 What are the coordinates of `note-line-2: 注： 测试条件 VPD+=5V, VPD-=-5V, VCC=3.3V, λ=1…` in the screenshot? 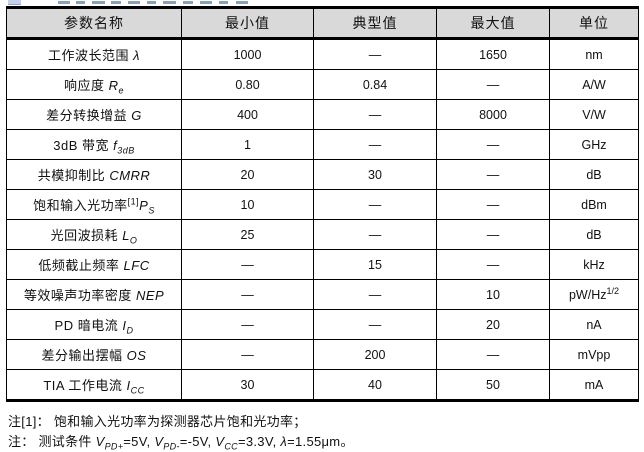 It's located at (181, 443).